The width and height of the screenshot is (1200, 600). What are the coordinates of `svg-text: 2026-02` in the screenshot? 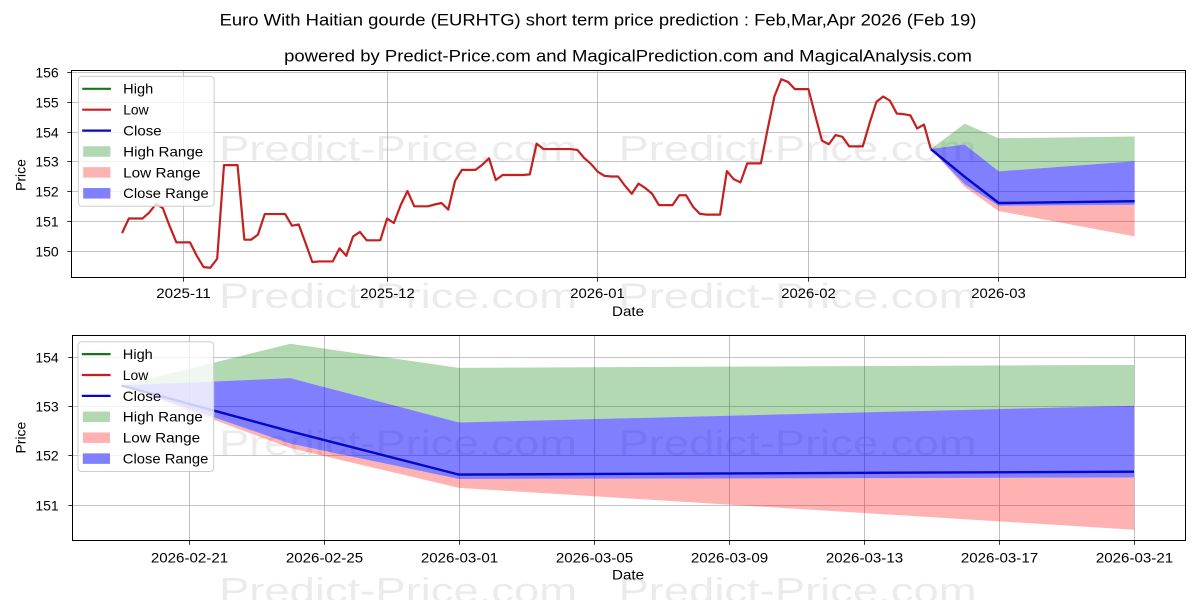 It's located at (808, 293).